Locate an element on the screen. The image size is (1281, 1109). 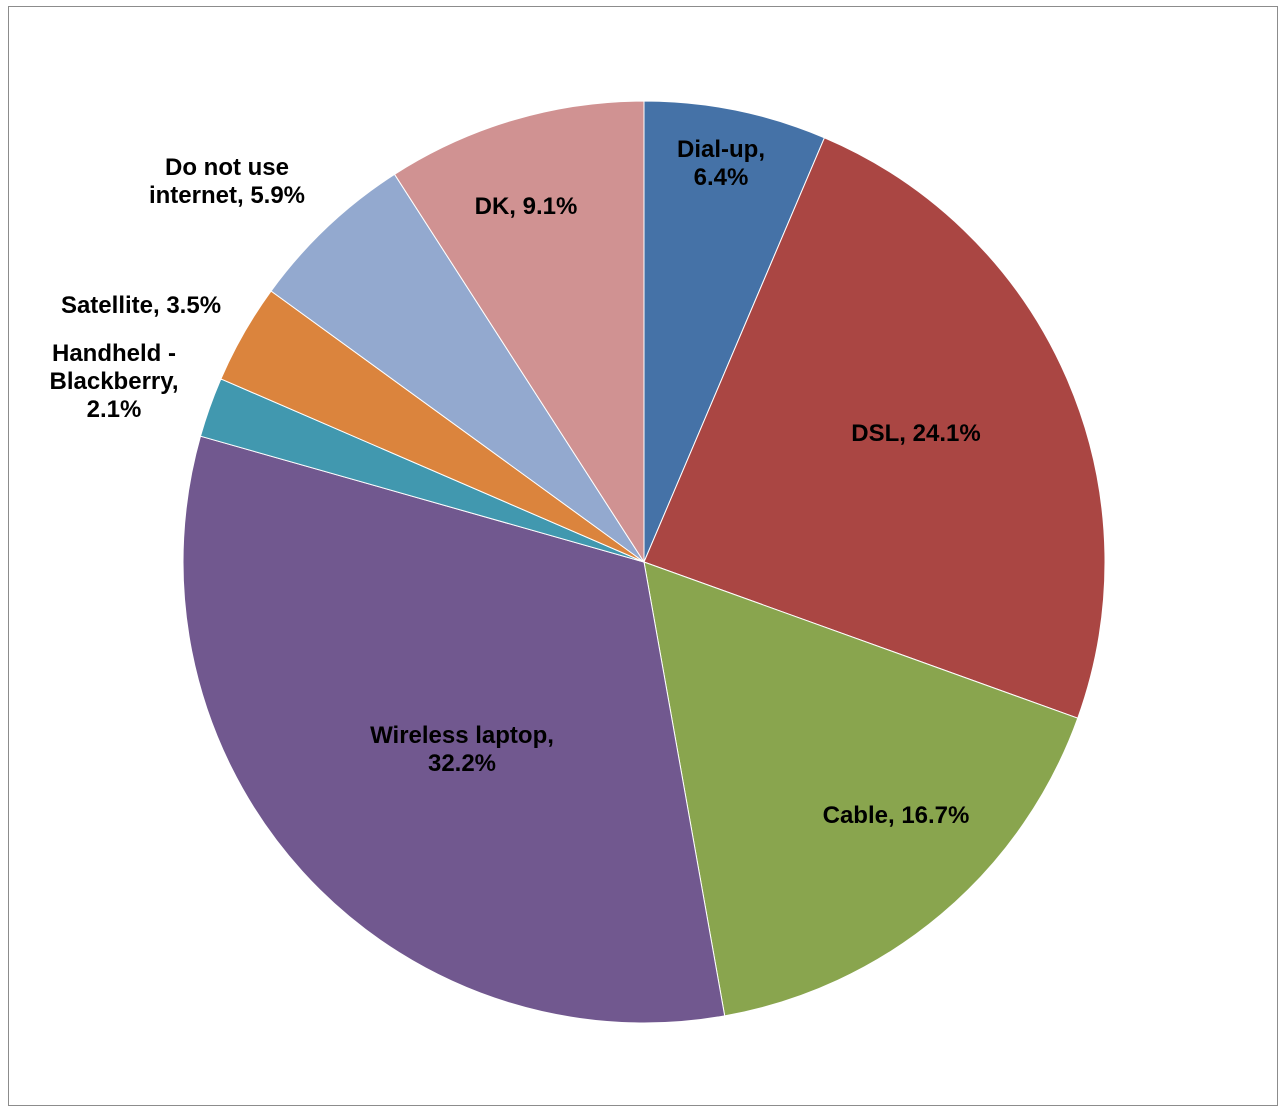
slice-label-line: 2.1% is located at coordinates (114, 409).